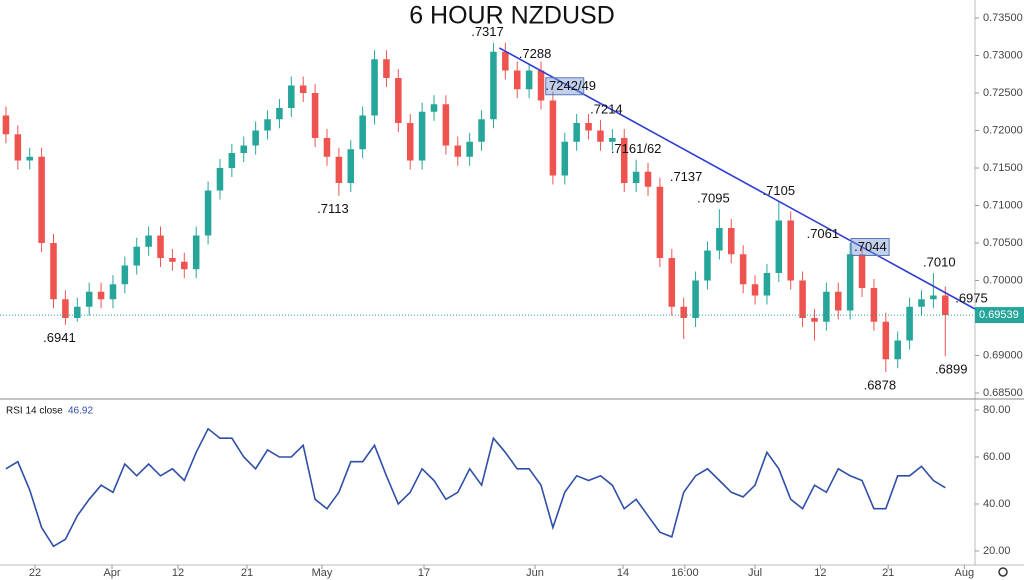 This screenshot has width=1024, height=580. I want to click on annotation: .7137, so click(686, 176).